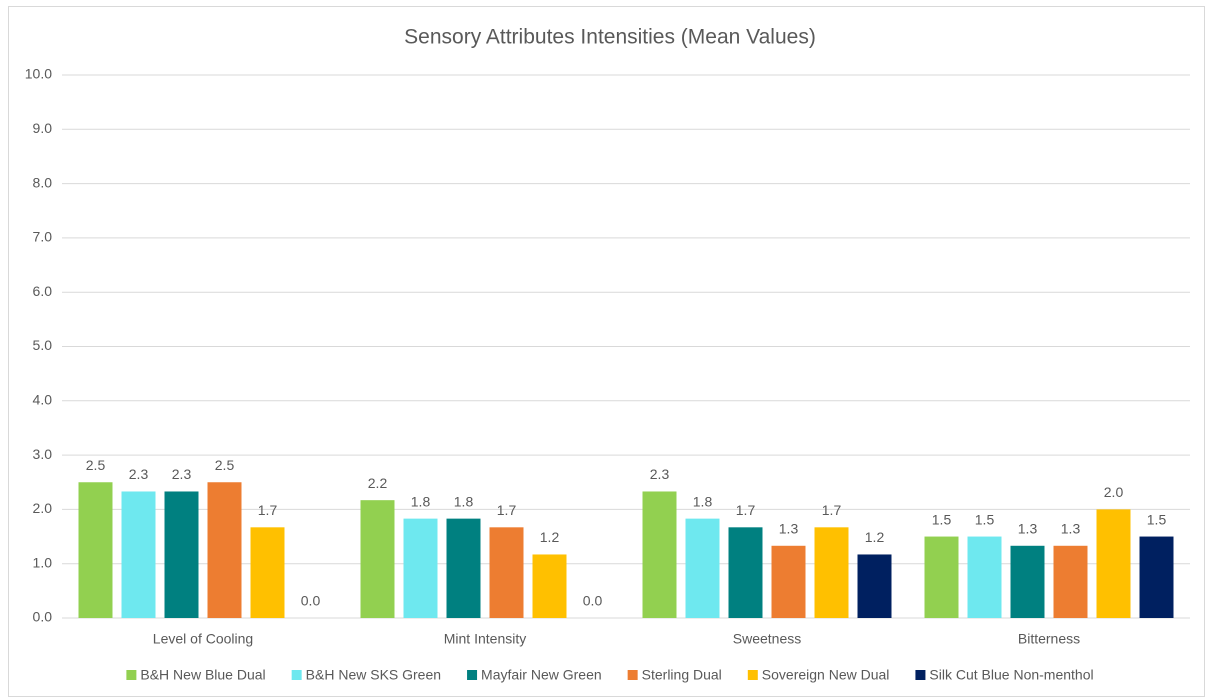 The image size is (1213, 700). What do you see at coordinates (373, 675) in the screenshot?
I see `legend-label: B&H New SKS Green` at bounding box center [373, 675].